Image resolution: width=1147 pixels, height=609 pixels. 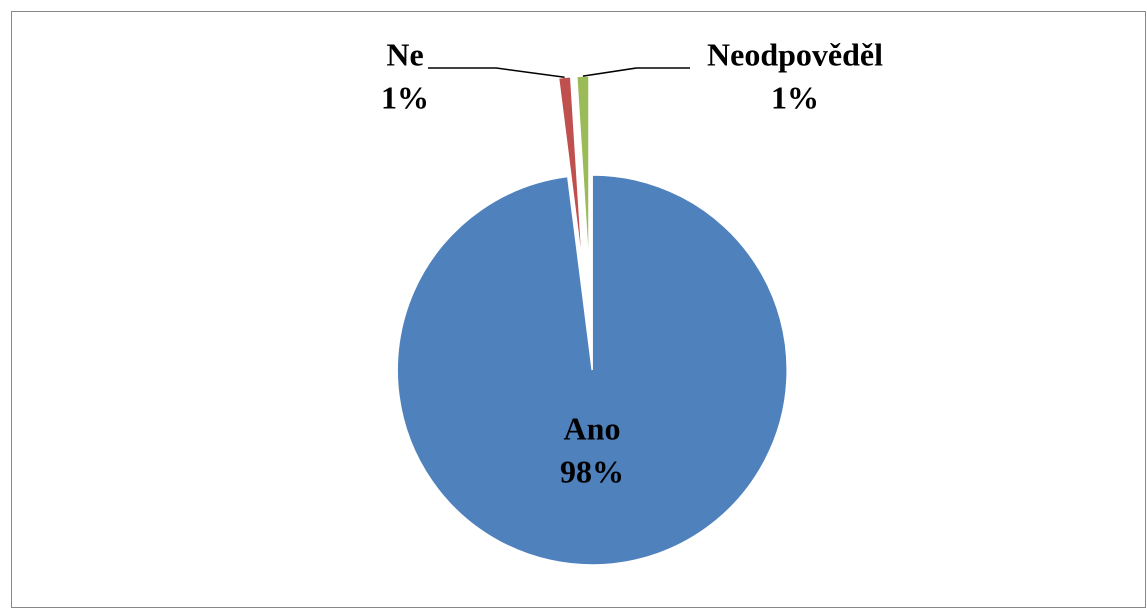 What do you see at coordinates (582, 173) in the screenshot?
I see `pie-slice` at bounding box center [582, 173].